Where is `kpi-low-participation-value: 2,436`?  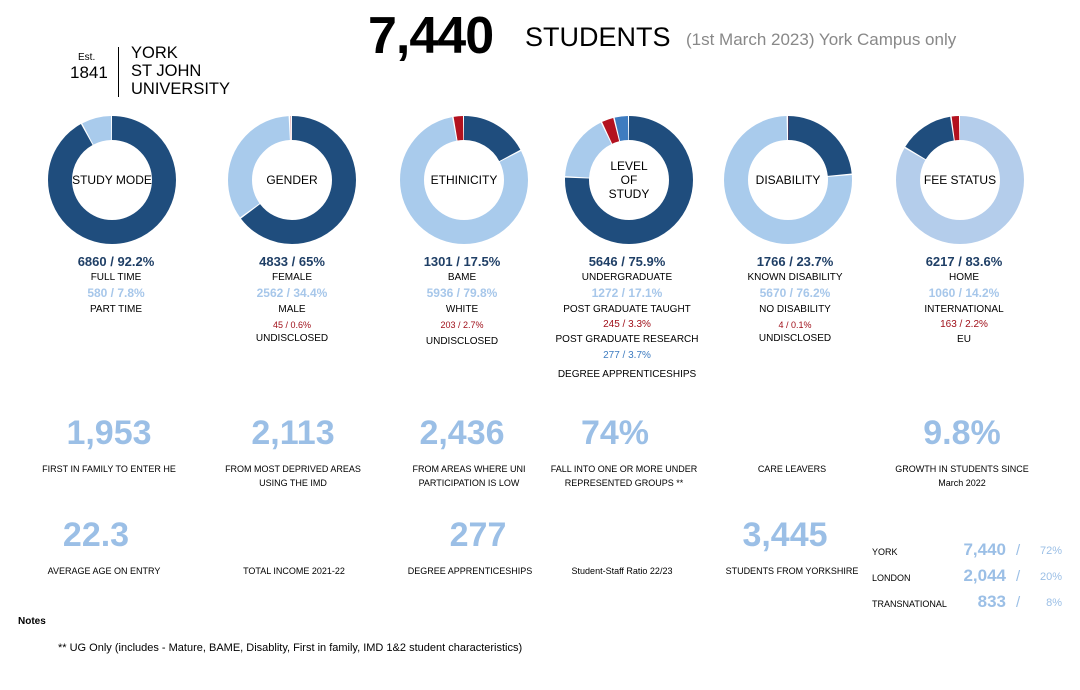
kpi-low-participation-value: 2,436 is located at coordinates (462, 433).